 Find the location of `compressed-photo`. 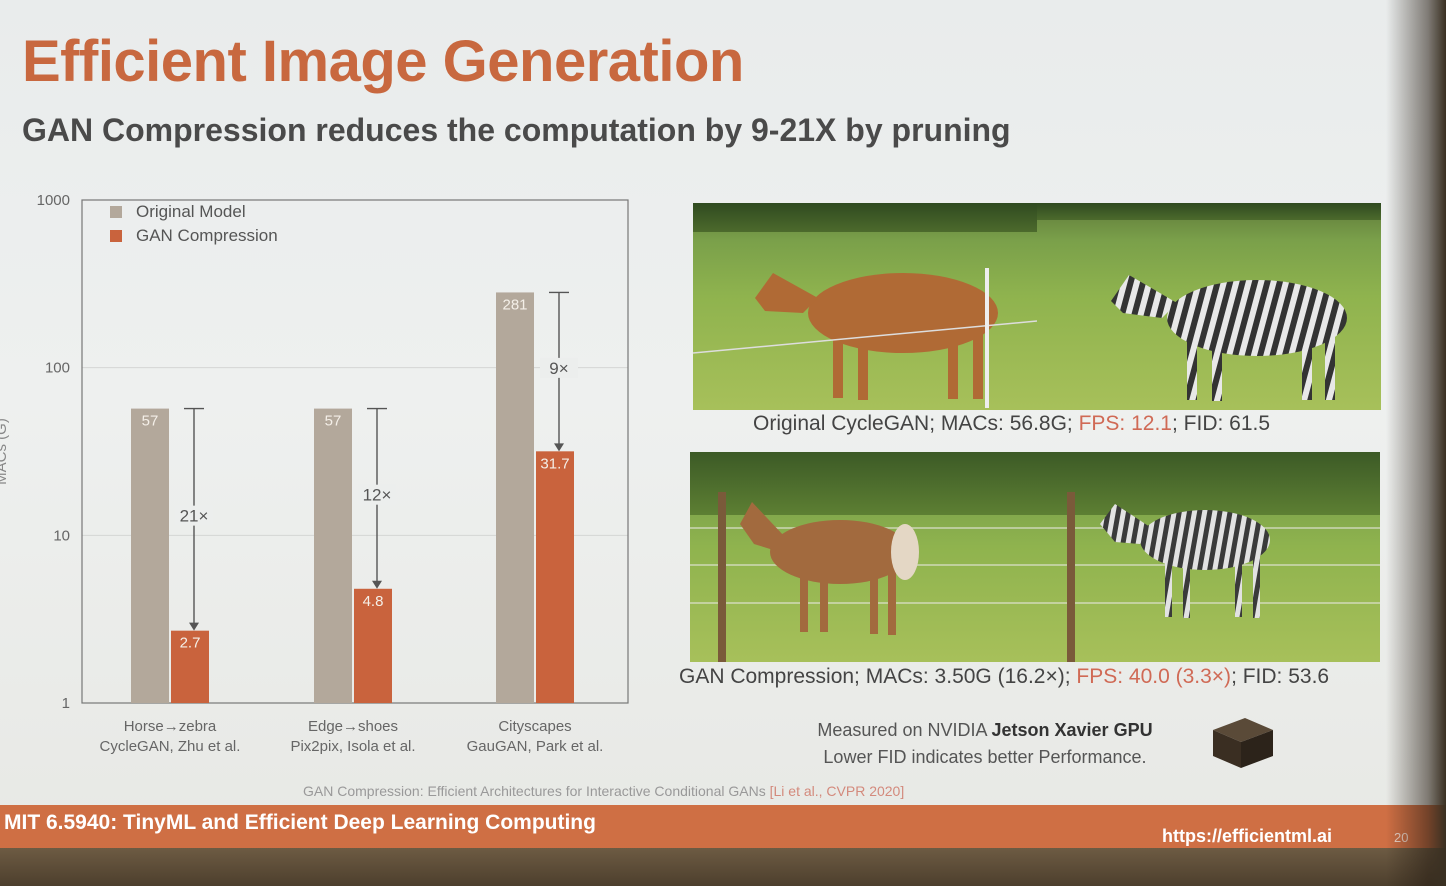

compressed-photo is located at coordinates (1035, 557).